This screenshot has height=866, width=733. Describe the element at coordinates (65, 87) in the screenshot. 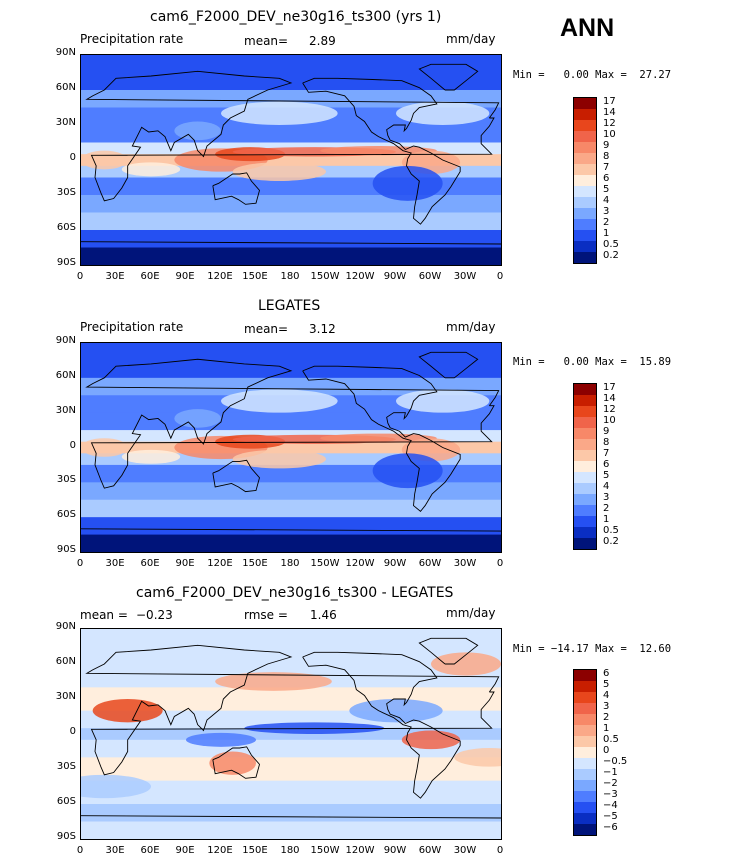

I see `lat-tick-label: 60N` at that location.